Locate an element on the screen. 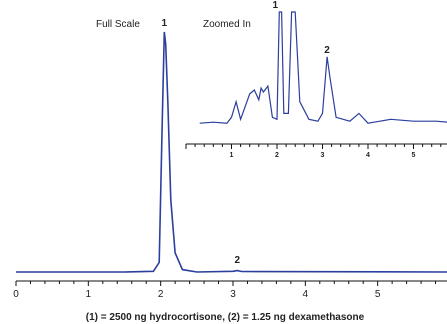 The height and width of the screenshot is (324, 447). full-scale-x-axis is located at coordinates (231, 283).